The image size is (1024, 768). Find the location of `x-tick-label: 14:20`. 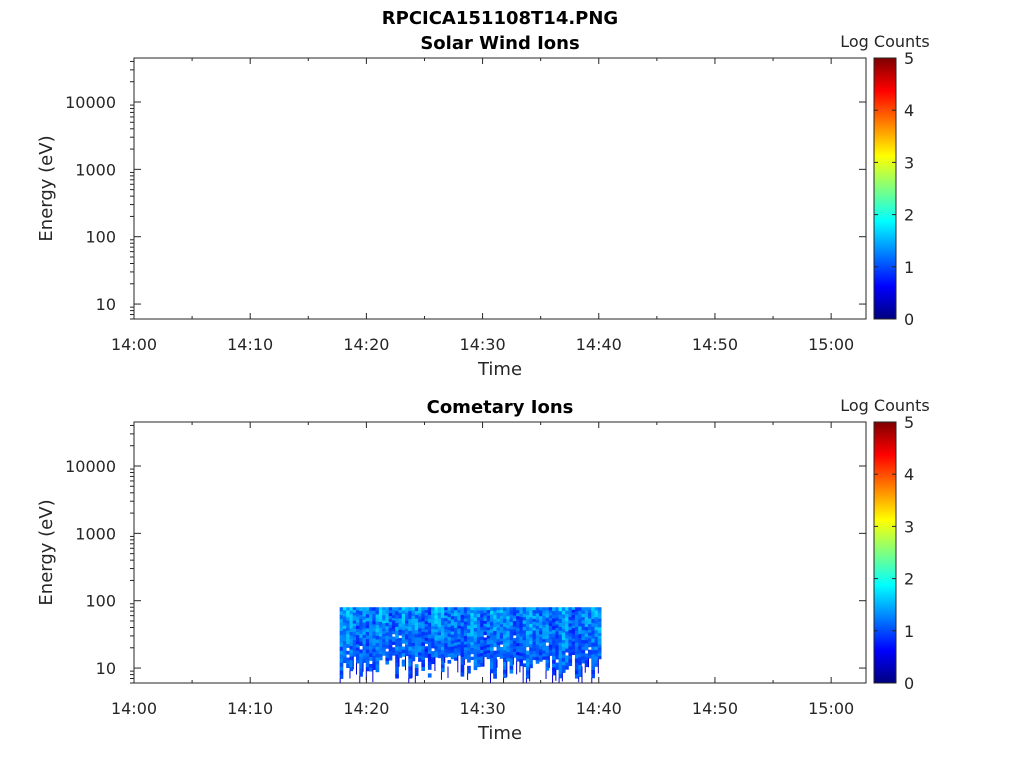

x-tick-label: 14:20 is located at coordinates (366, 344).